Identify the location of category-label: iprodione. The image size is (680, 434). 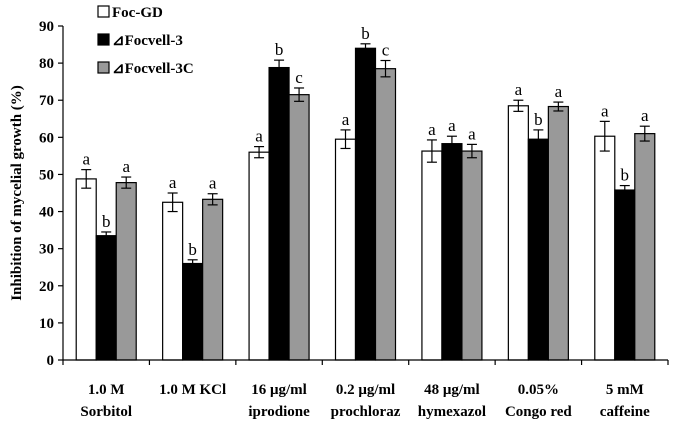
(279, 412).